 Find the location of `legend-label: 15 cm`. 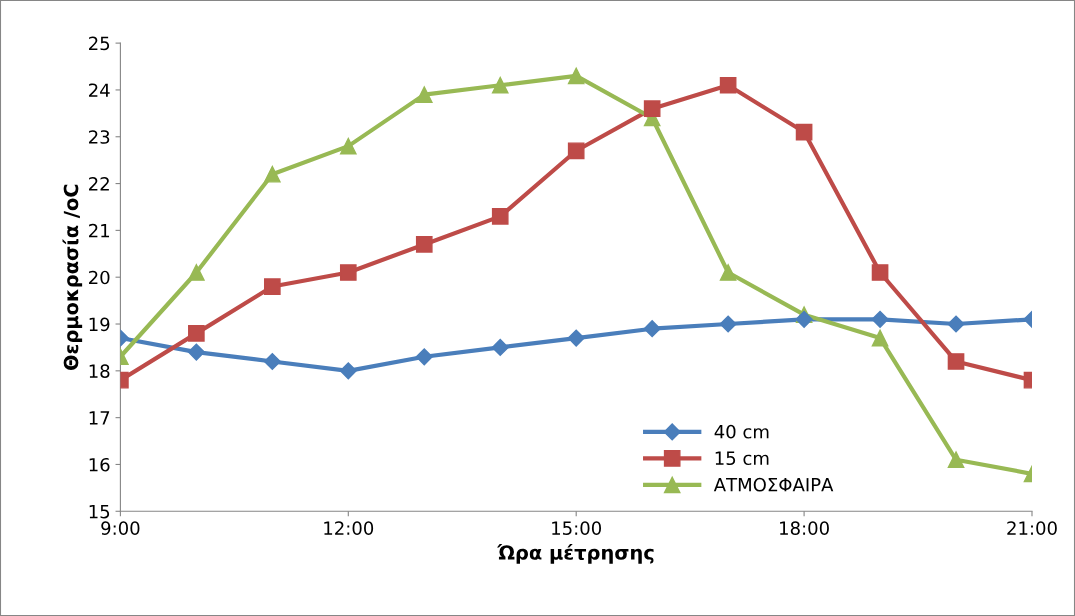

legend-label: 15 cm is located at coordinates (742, 458).